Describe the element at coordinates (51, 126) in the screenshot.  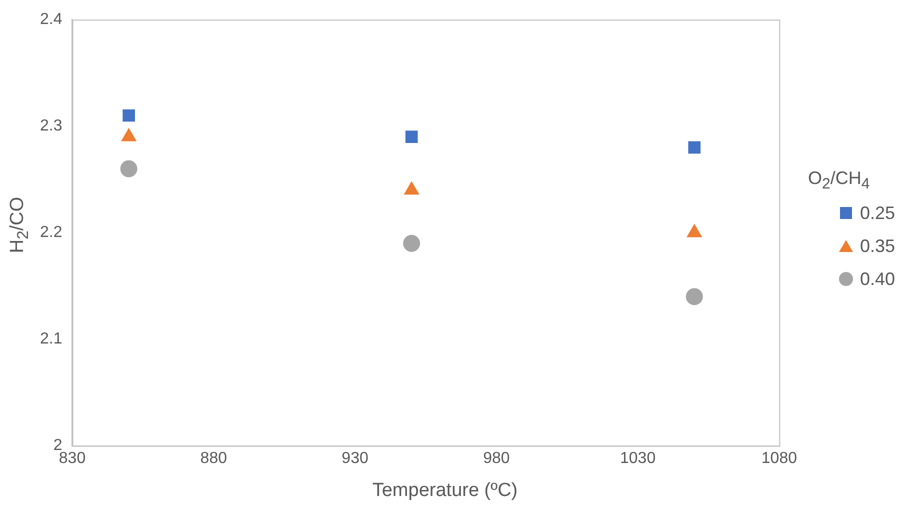
I see `y-tick-label: 2.3` at that location.